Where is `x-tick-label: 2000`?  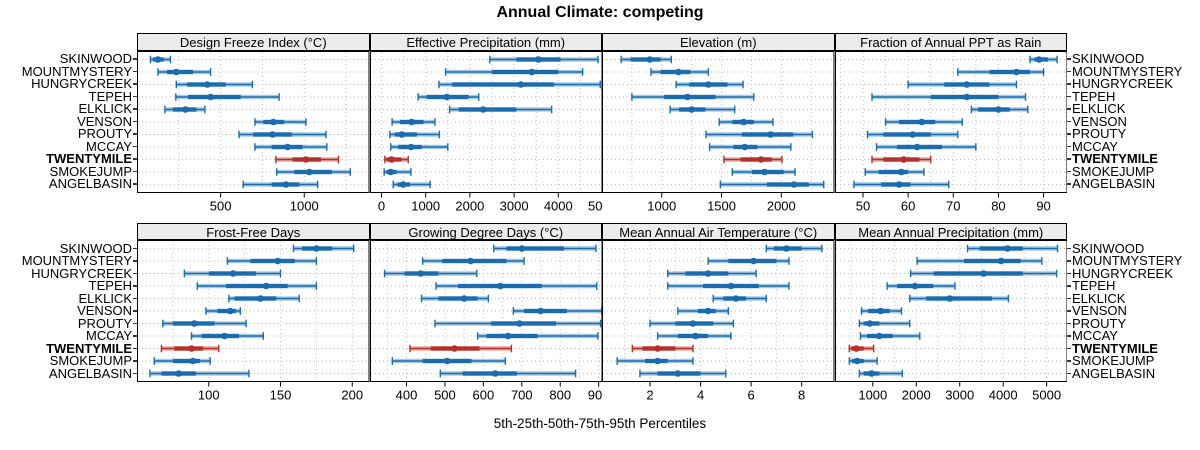
x-tick-label: 2000 is located at coordinates (781, 205).